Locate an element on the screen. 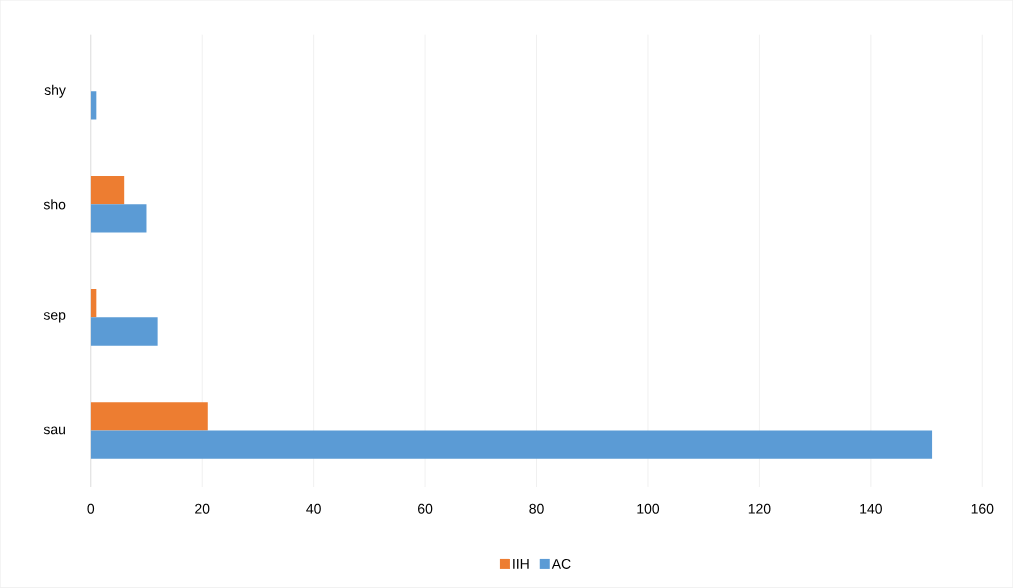  x-tick-label: 20 is located at coordinates (202, 508).